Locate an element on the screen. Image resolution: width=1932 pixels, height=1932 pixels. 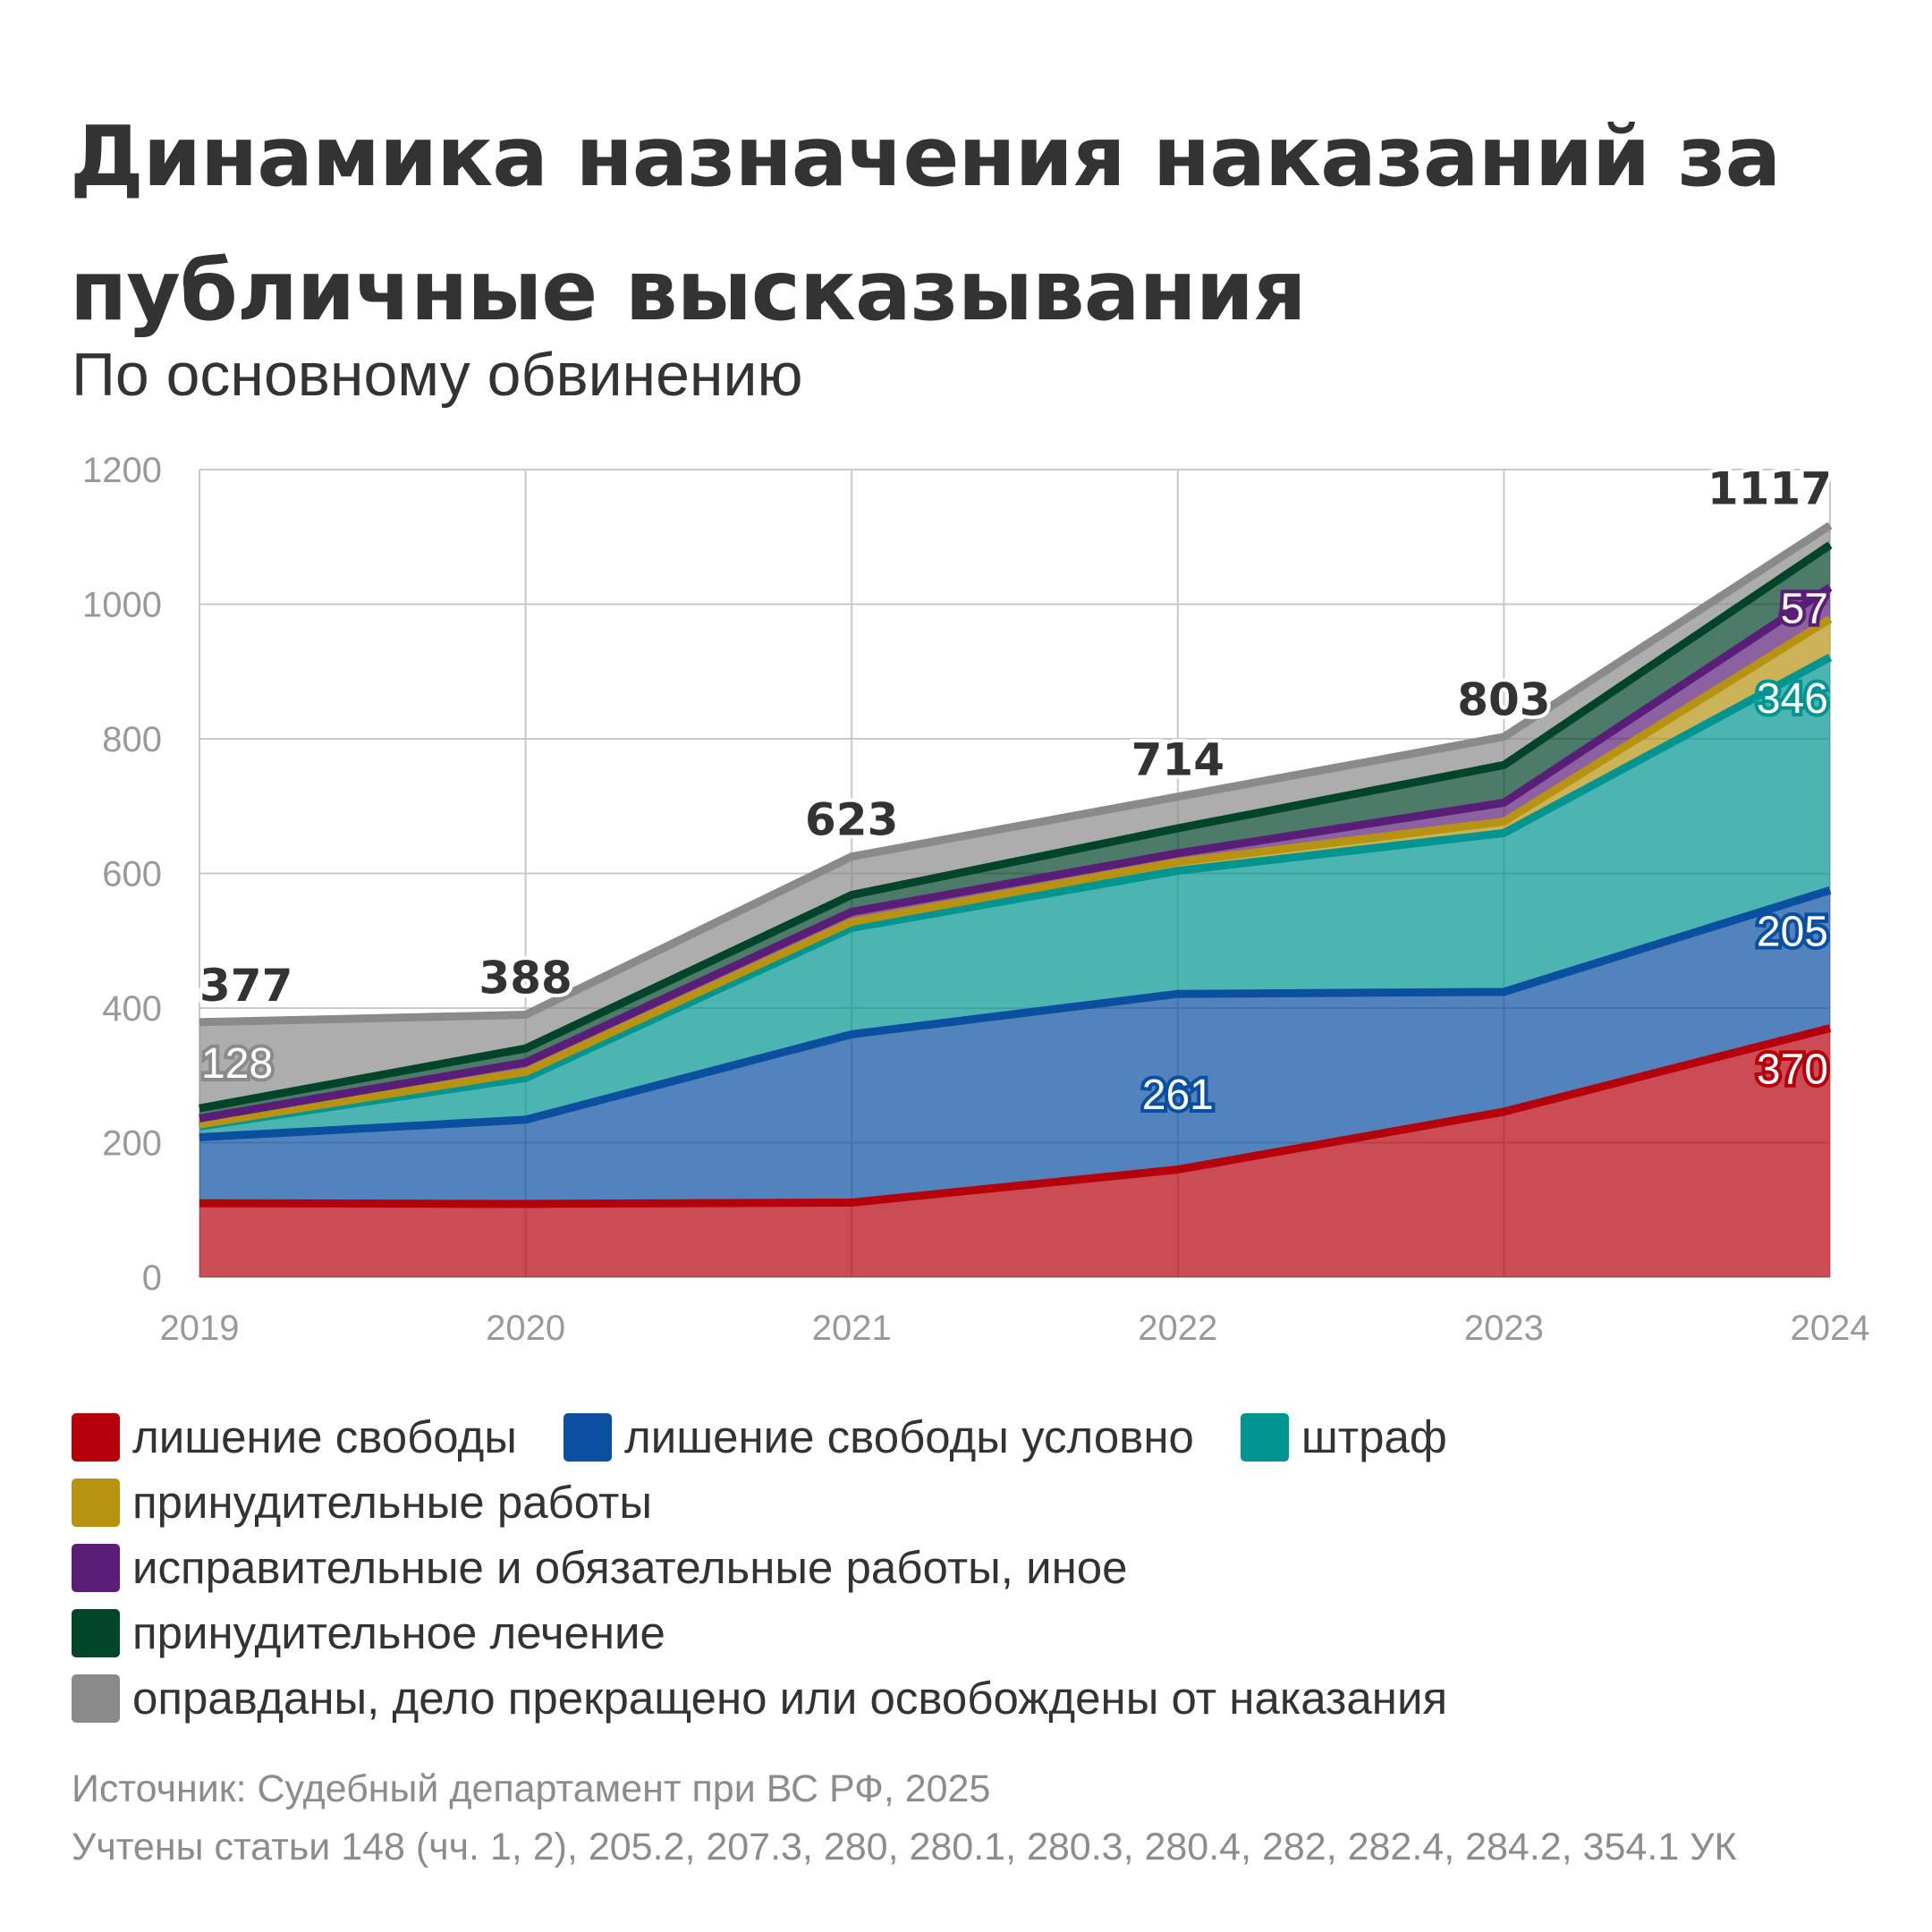
legend-item: лишение свободы условно is located at coordinates (878, 1437).